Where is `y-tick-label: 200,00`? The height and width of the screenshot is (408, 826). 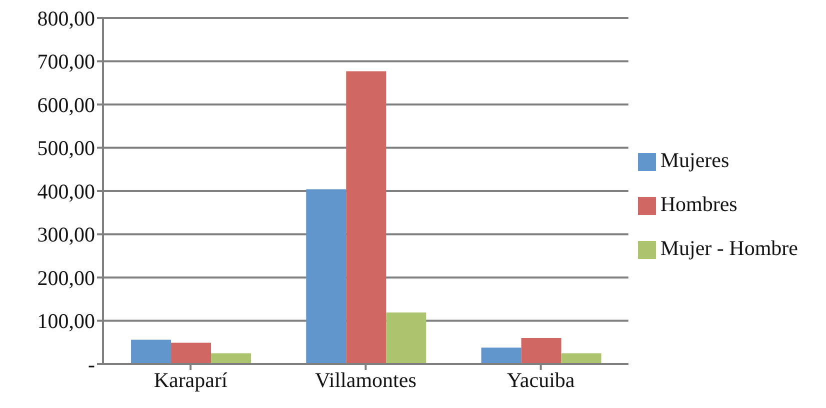
y-tick-label: 200,00 is located at coordinates (66, 278).